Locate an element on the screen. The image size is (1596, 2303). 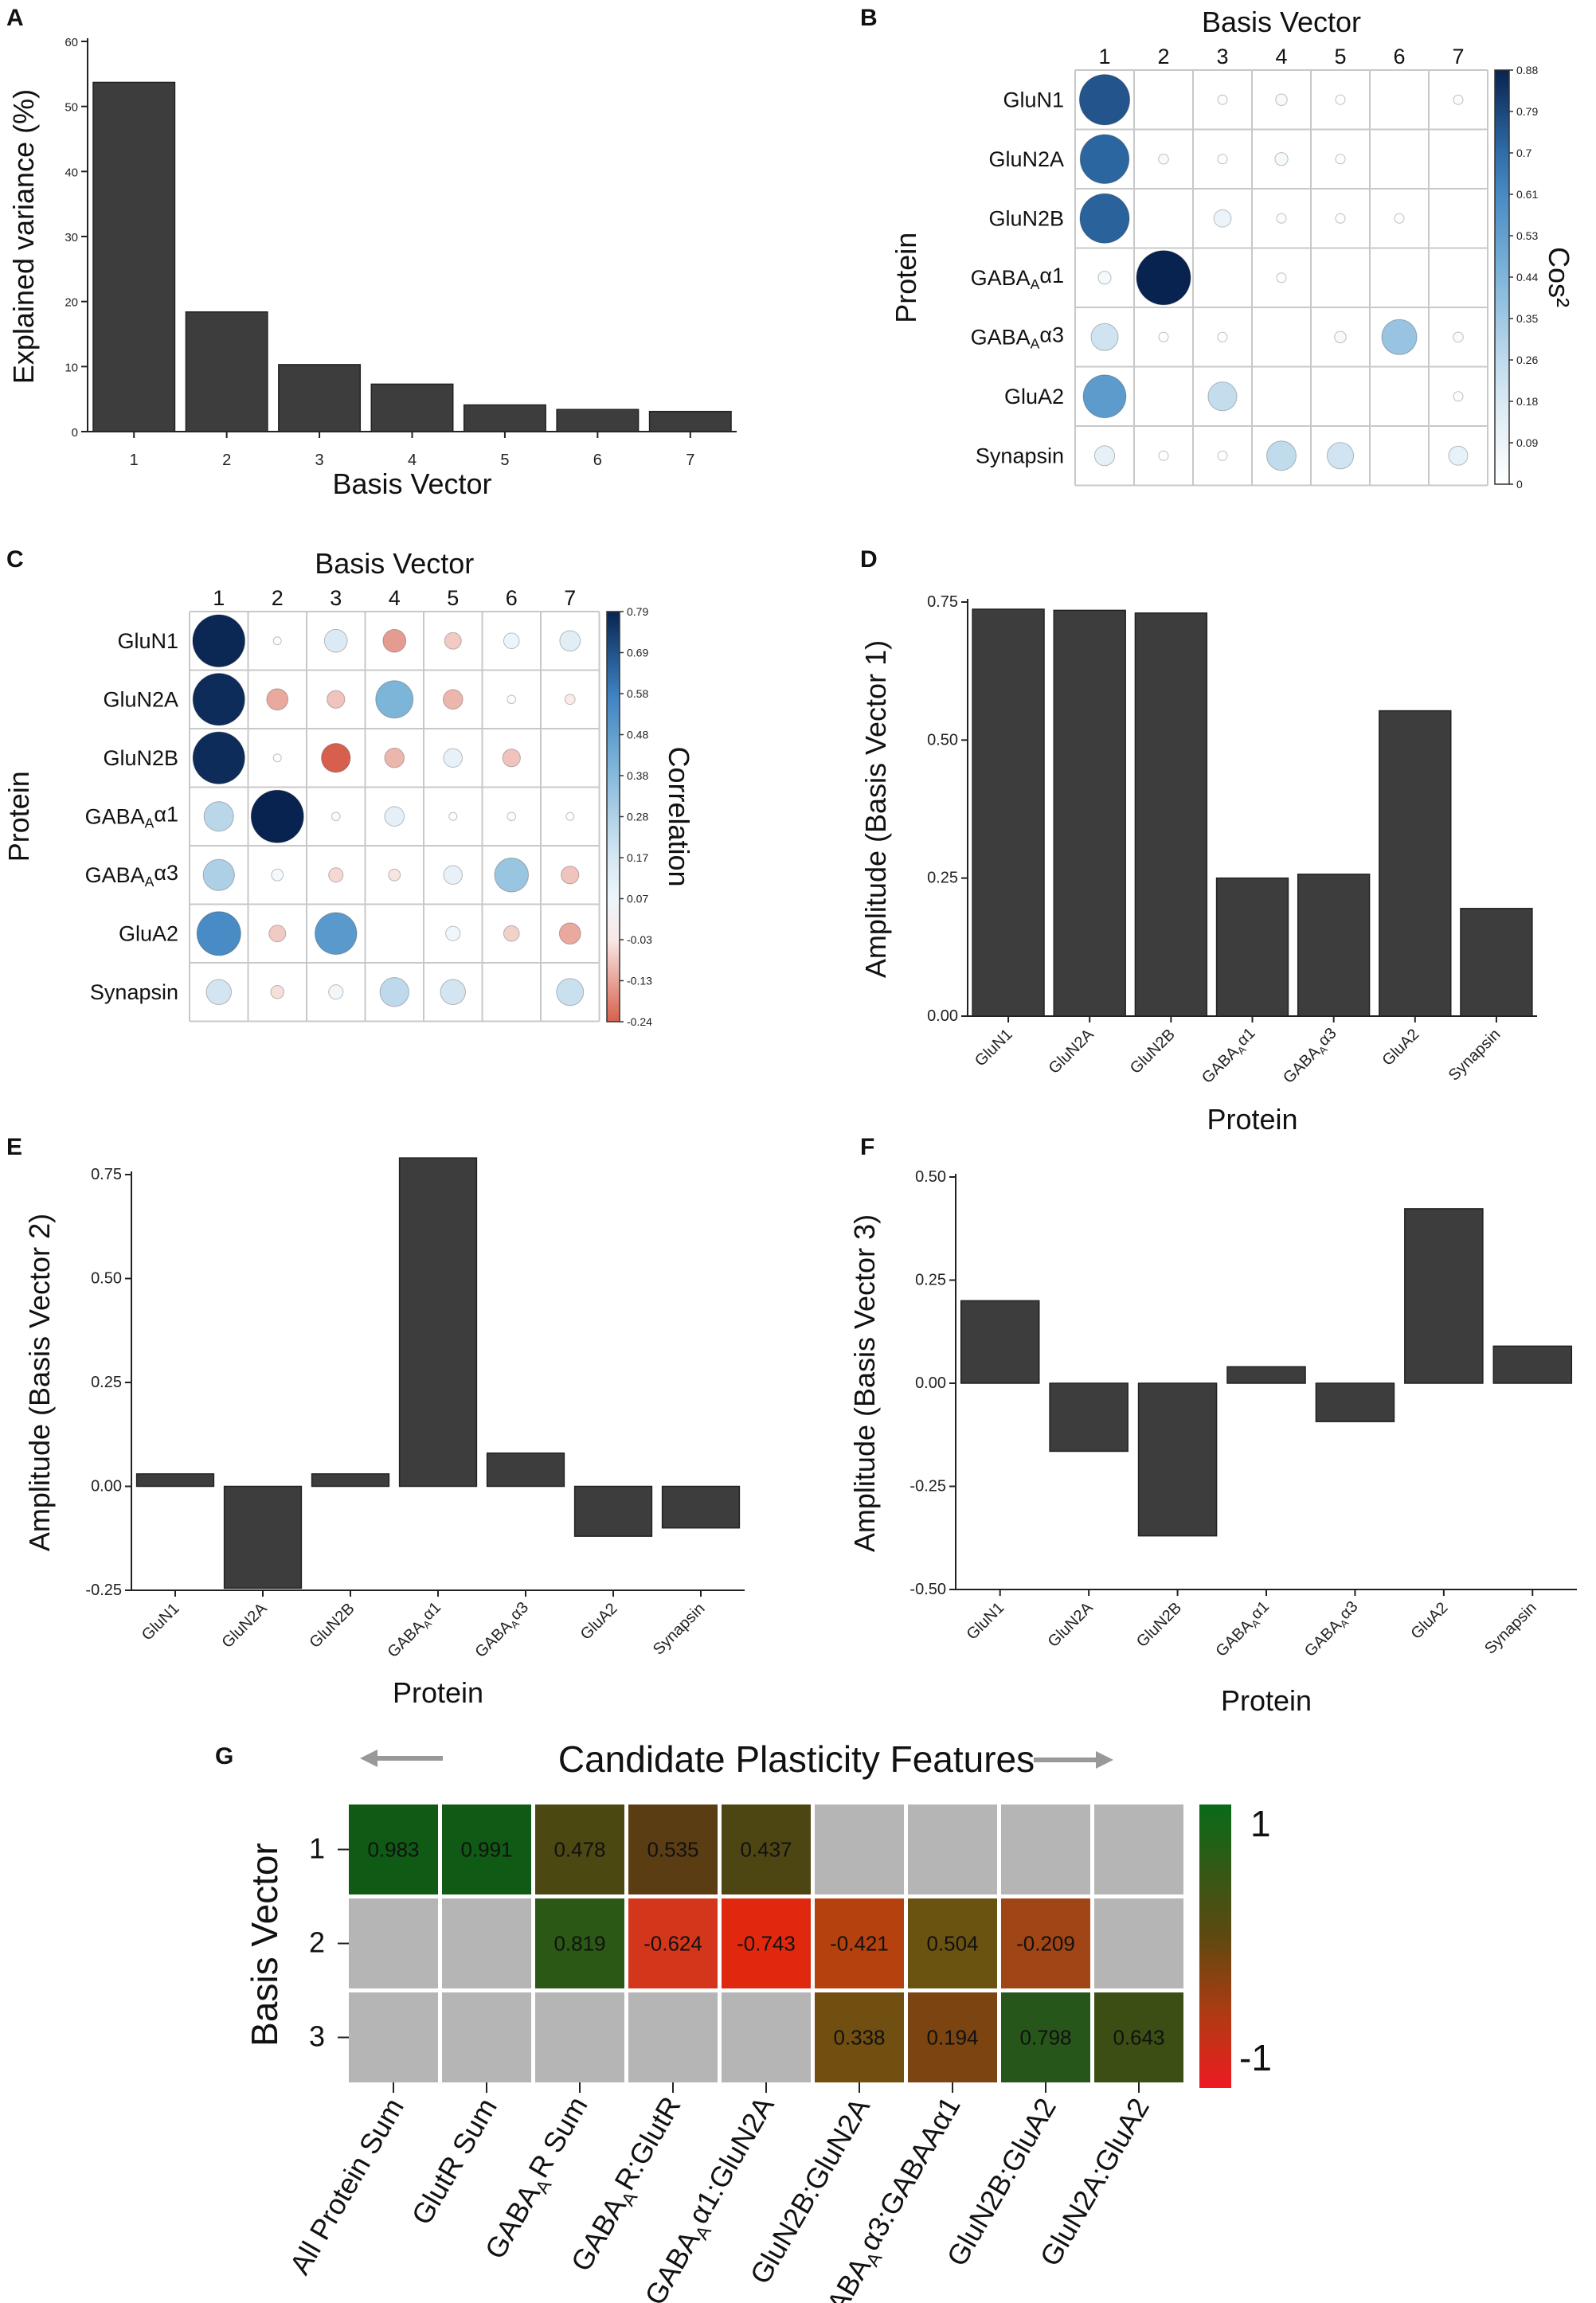
column-label: 2 is located at coordinates (278, 598).